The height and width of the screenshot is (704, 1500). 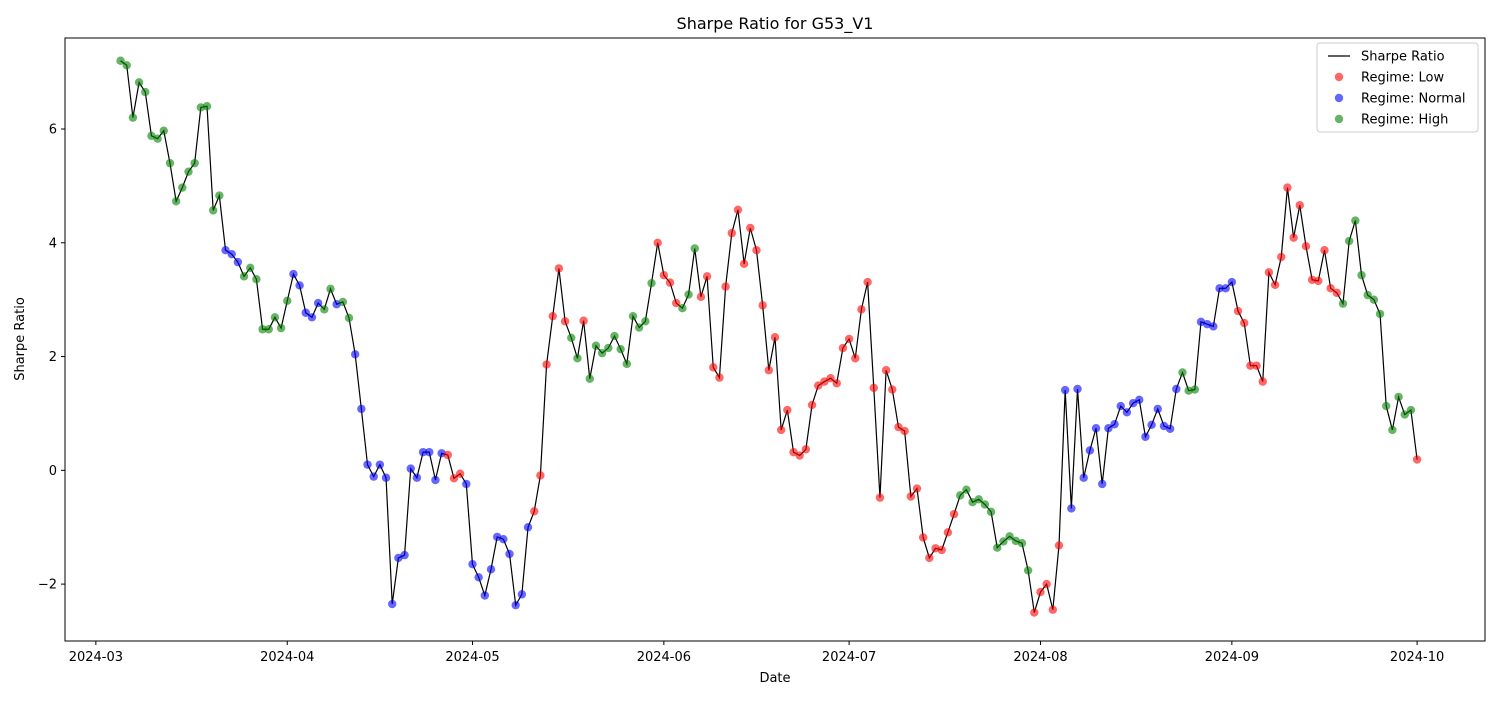 I want to click on x-tick-label: 2024-09, so click(x=1232, y=657).